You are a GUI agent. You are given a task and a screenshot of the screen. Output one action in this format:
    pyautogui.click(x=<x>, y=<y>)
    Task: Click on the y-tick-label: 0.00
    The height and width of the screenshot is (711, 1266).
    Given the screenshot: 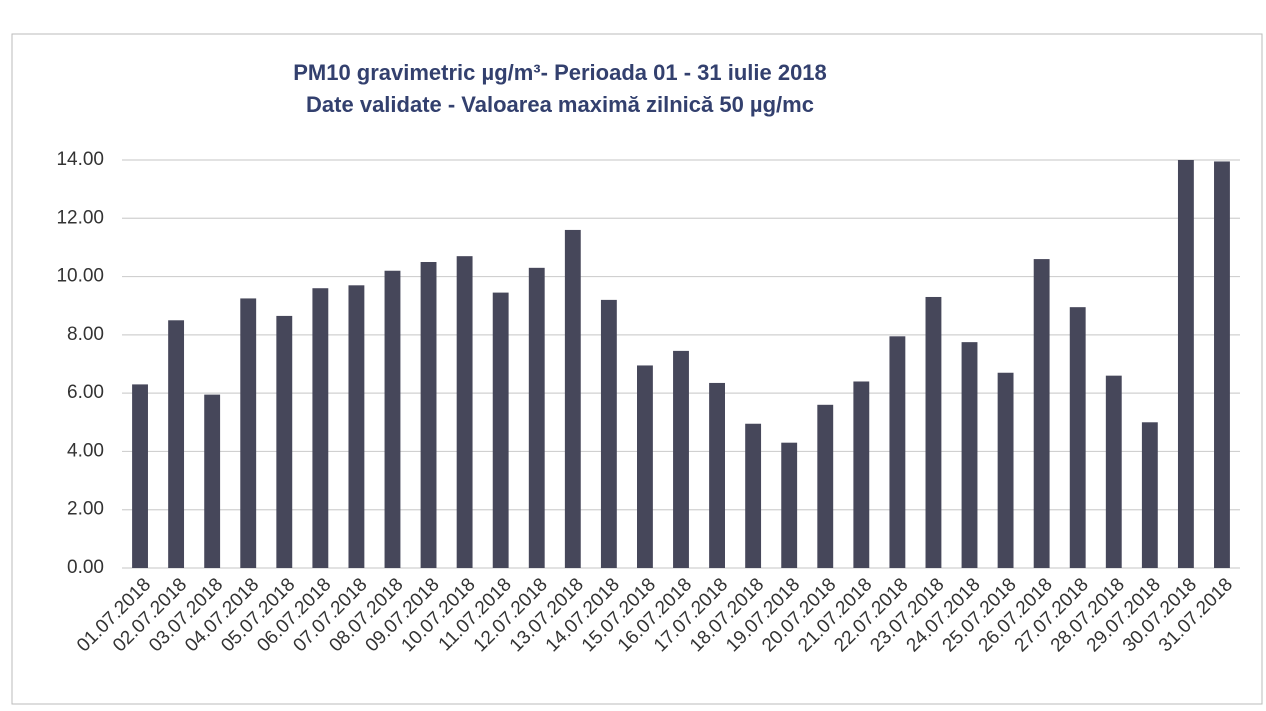 What is the action you would take?
    pyautogui.click(x=85, y=567)
    